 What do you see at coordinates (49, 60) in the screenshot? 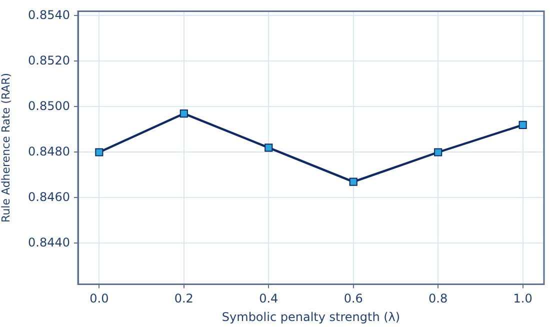
I see `y-tick-label: 0.8520` at bounding box center [49, 60].